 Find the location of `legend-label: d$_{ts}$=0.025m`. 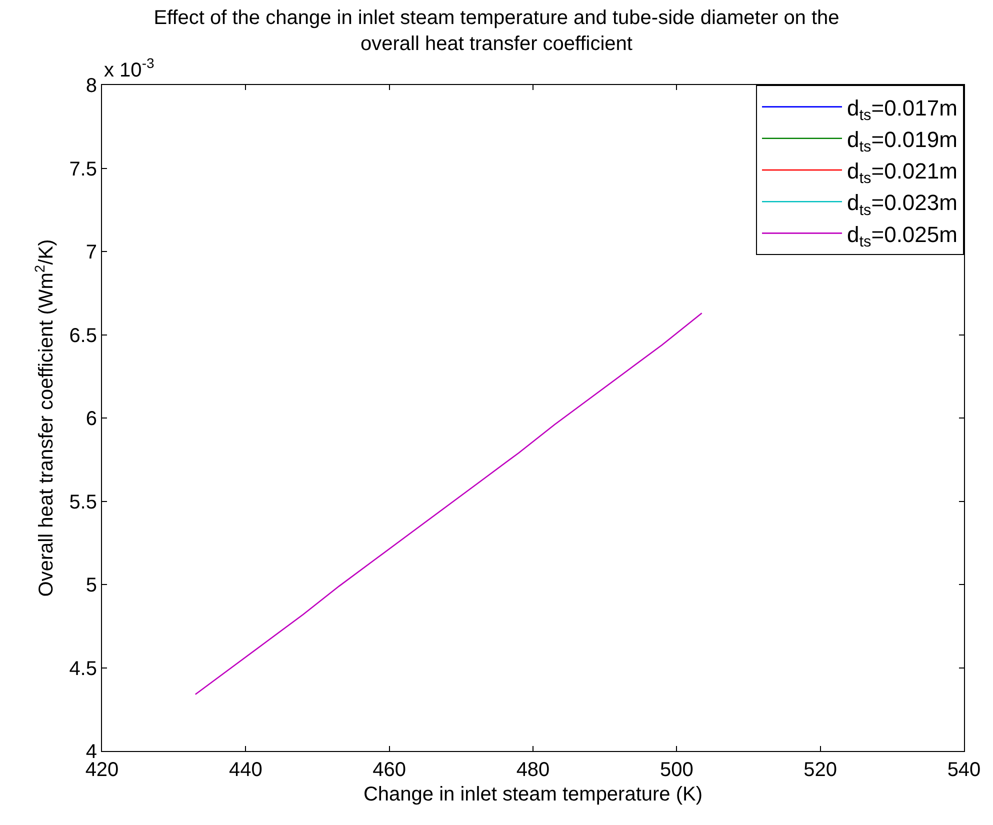

legend-label: d$_{ts}$=0.025m is located at coordinates (902, 236).